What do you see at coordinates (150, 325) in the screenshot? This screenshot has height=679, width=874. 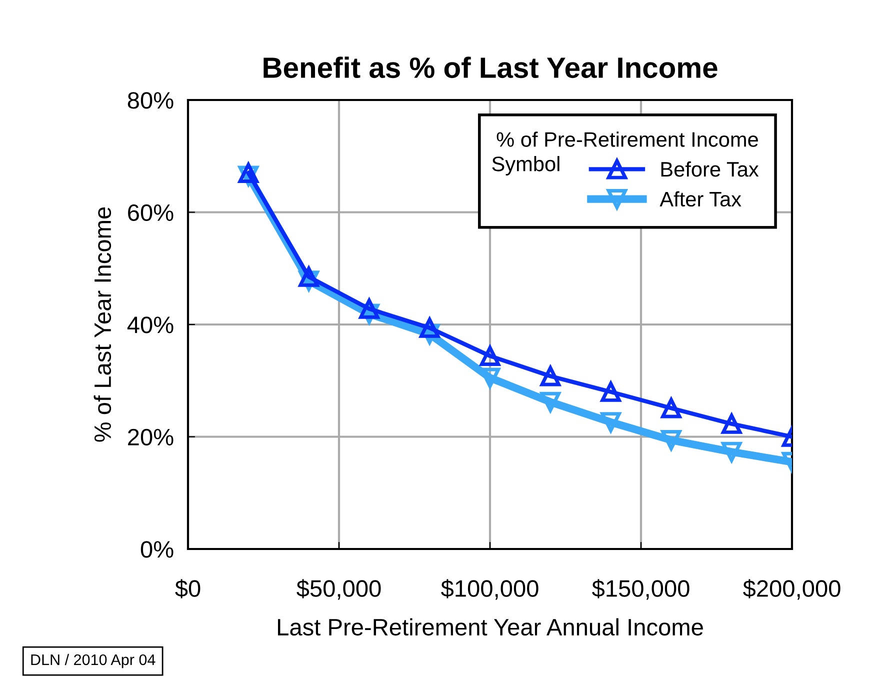 I see `y-tick-label: 40%` at bounding box center [150, 325].